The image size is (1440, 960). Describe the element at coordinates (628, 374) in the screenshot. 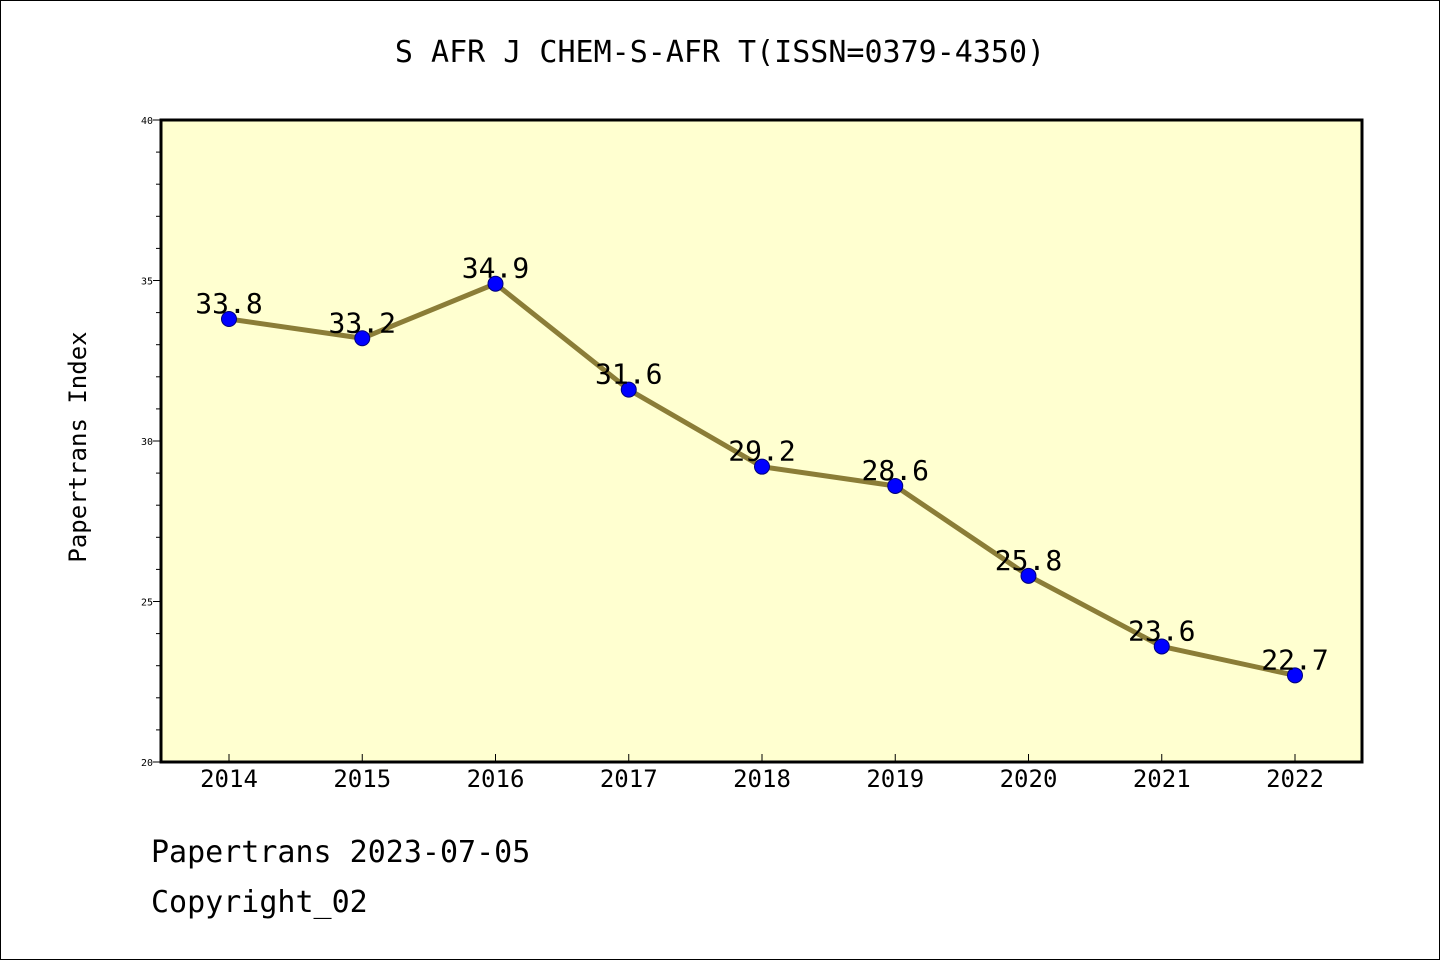

I see `data-label: 31.6` at that location.